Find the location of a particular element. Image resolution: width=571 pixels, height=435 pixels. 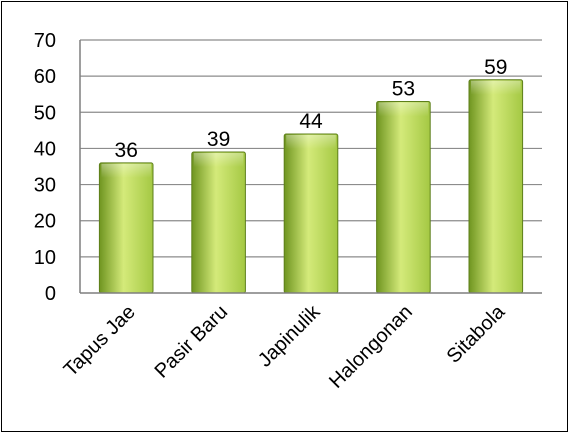

y-tick-label: 50 is located at coordinates (45, 113).